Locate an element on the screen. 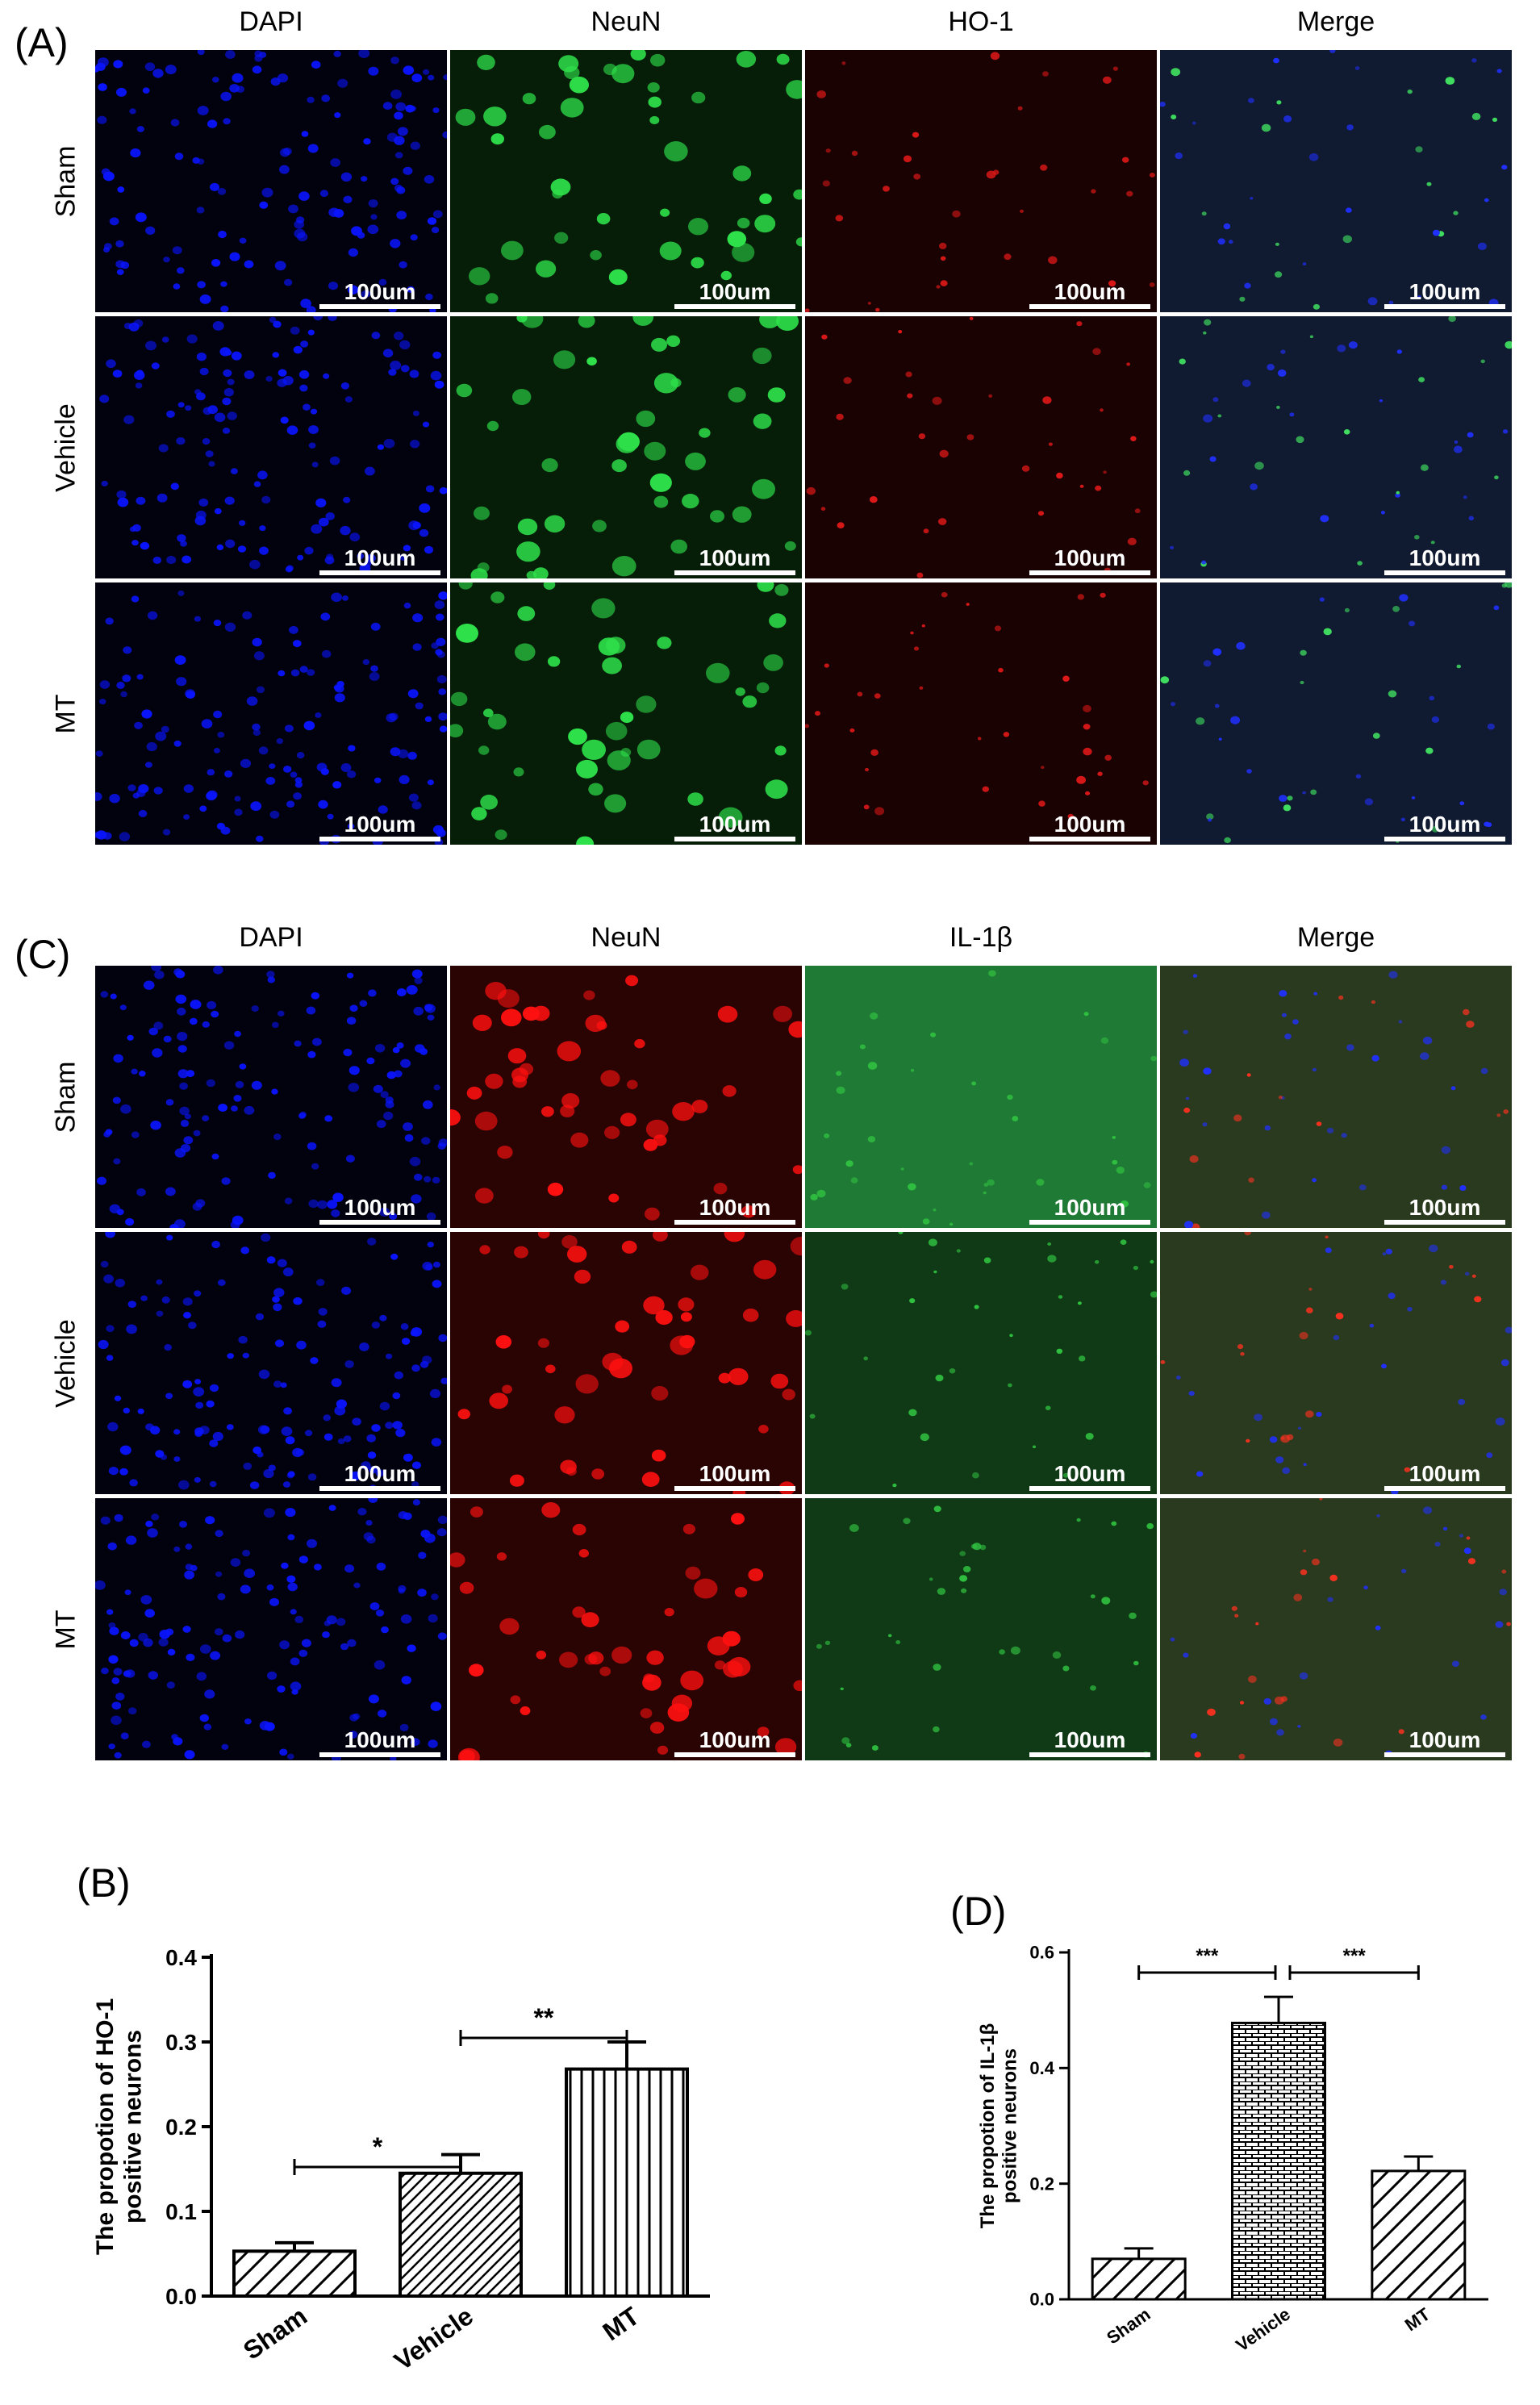 This screenshot has height=2405, width=1540. column-label-il-1: IL-1β is located at coordinates (981, 937).